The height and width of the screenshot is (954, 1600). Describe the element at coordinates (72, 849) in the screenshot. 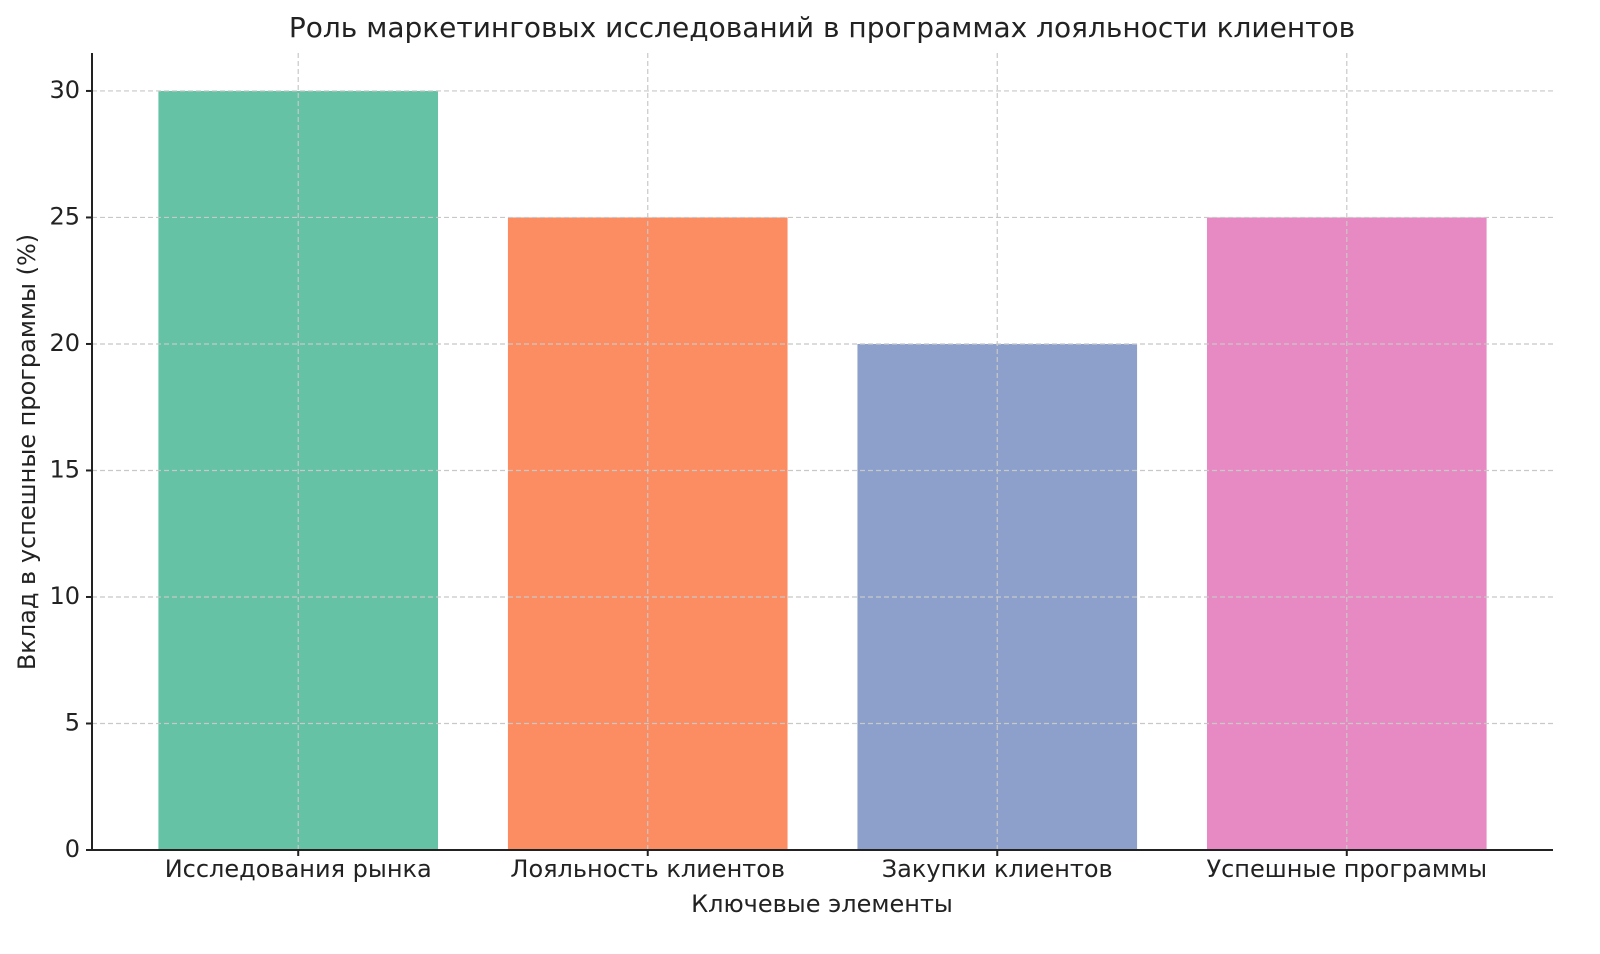

I see `y-tick-label: 0` at that location.